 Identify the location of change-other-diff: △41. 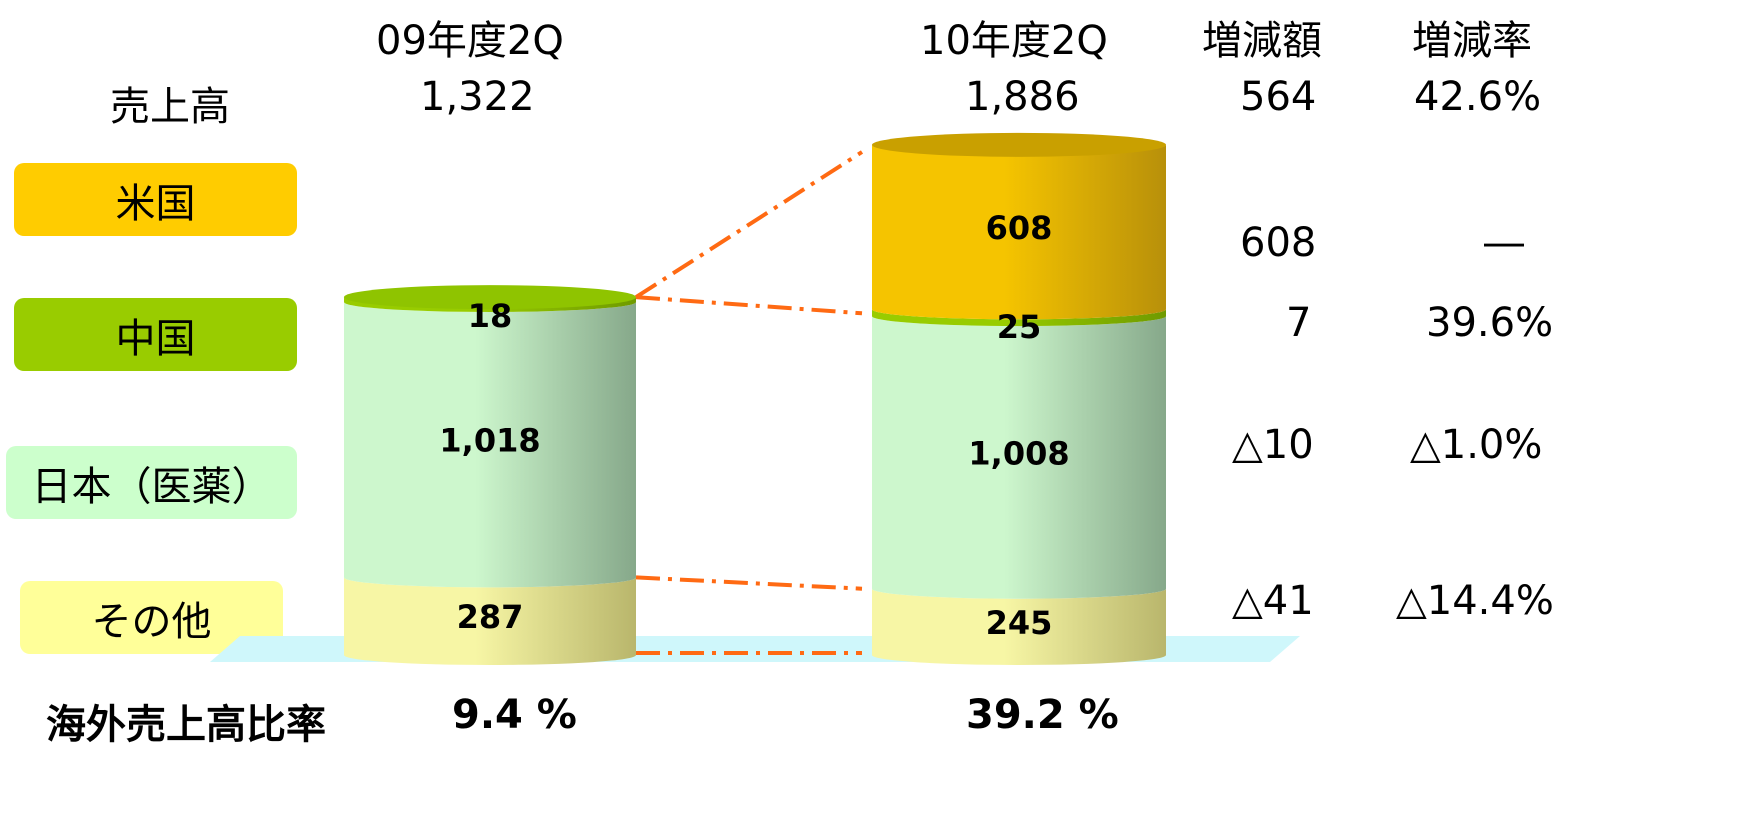
(1273, 601).